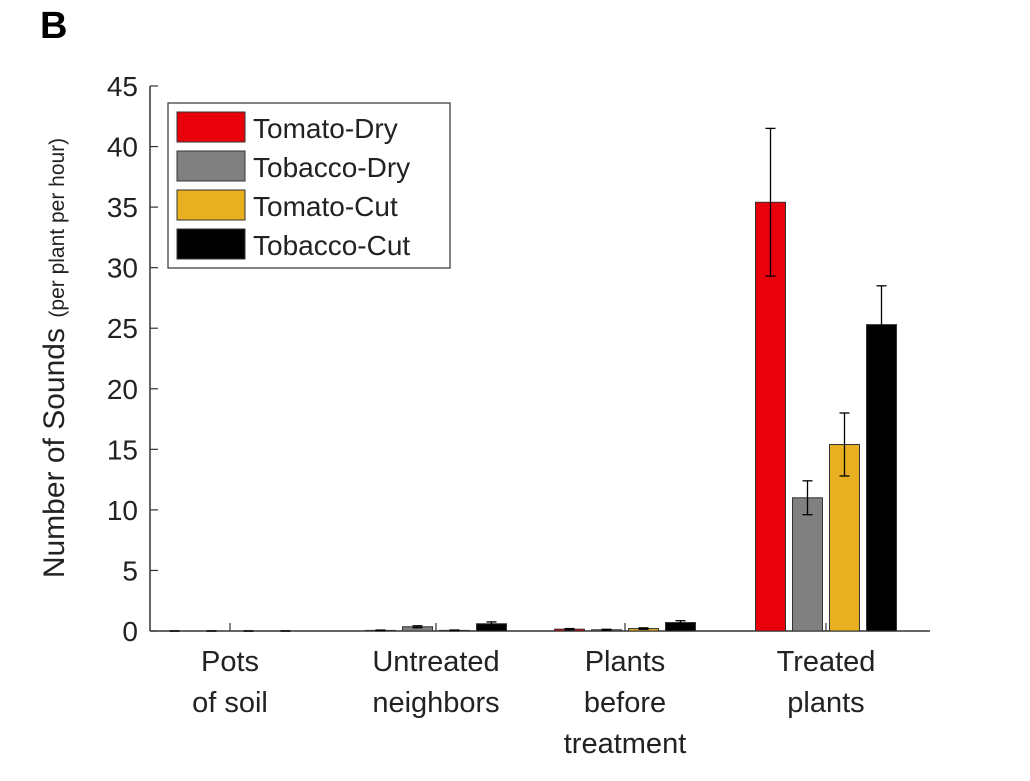 The width and height of the screenshot is (1030, 781). What do you see at coordinates (54, 453) in the screenshot?
I see `y-label-main: Number of Sounds` at bounding box center [54, 453].